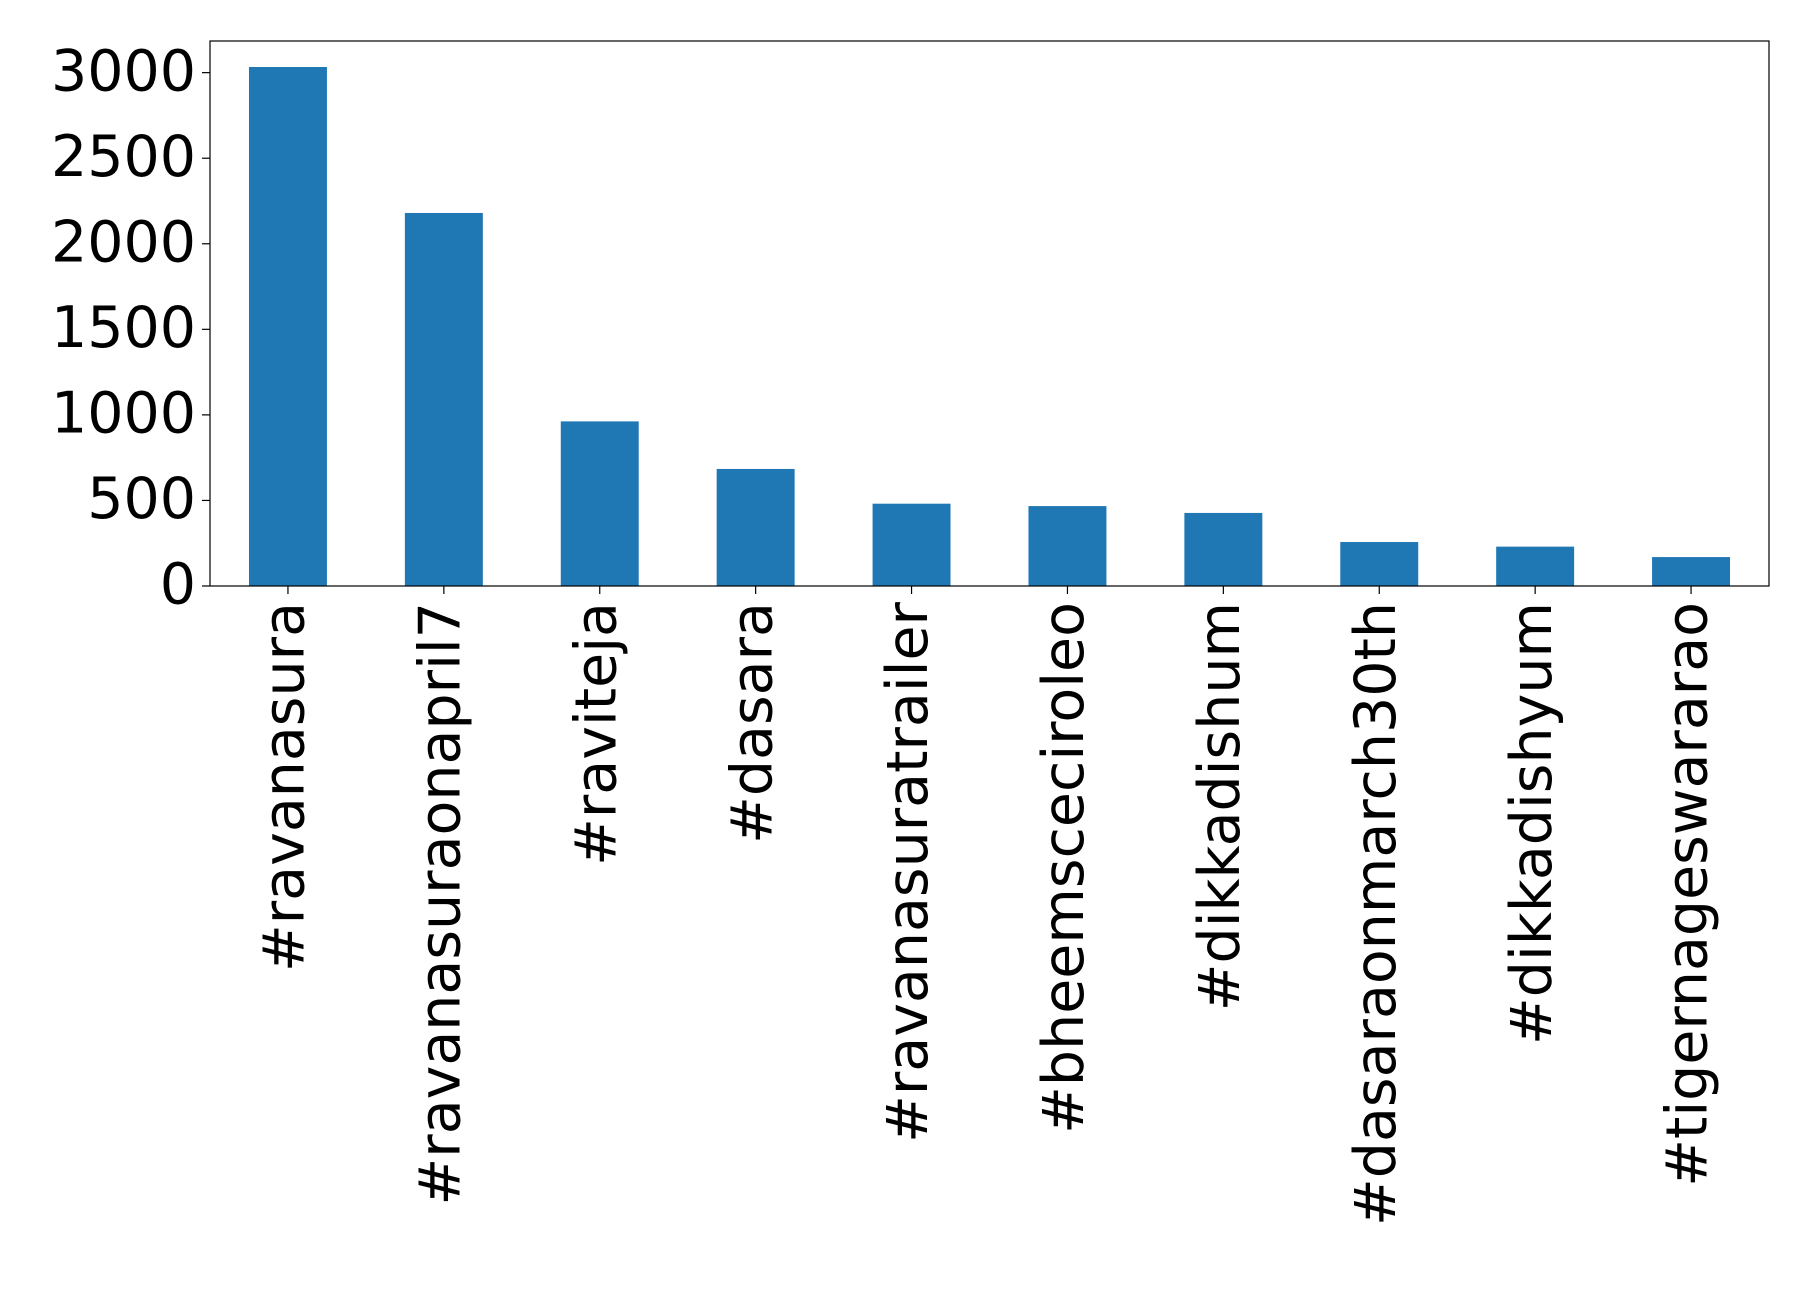 Image resolution: width=1798 pixels, height=1312 pixels. I want to click on x-tick-label: #raviteja, so click(596, 734).